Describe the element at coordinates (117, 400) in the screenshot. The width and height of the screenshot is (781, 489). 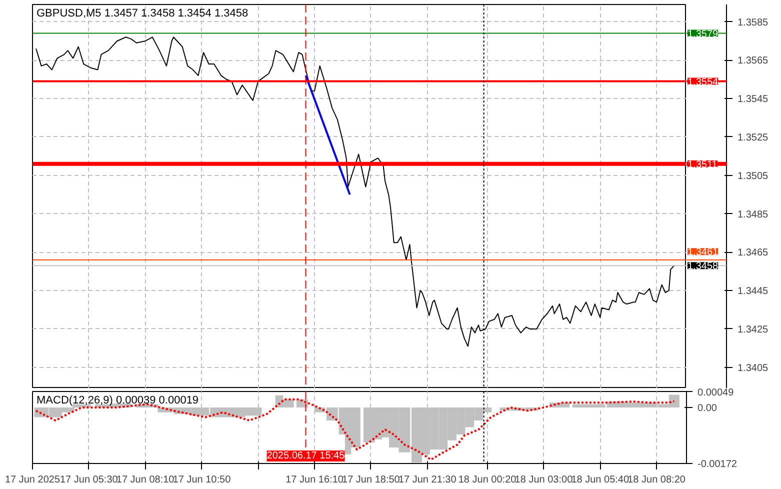
I see `chart-title: MACD(12,26,9) 0.00039 0.00019` at that location.